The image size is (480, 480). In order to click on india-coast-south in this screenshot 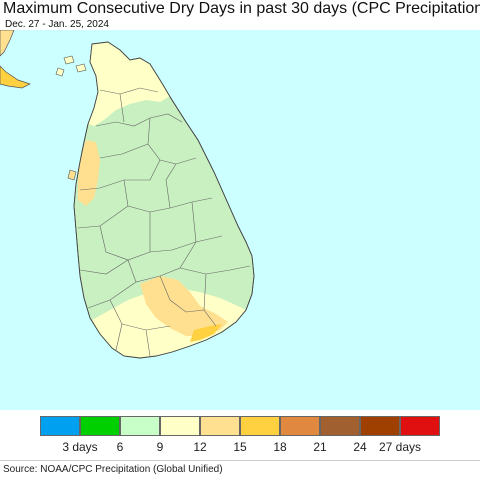, I will do `click(15, 77)`.